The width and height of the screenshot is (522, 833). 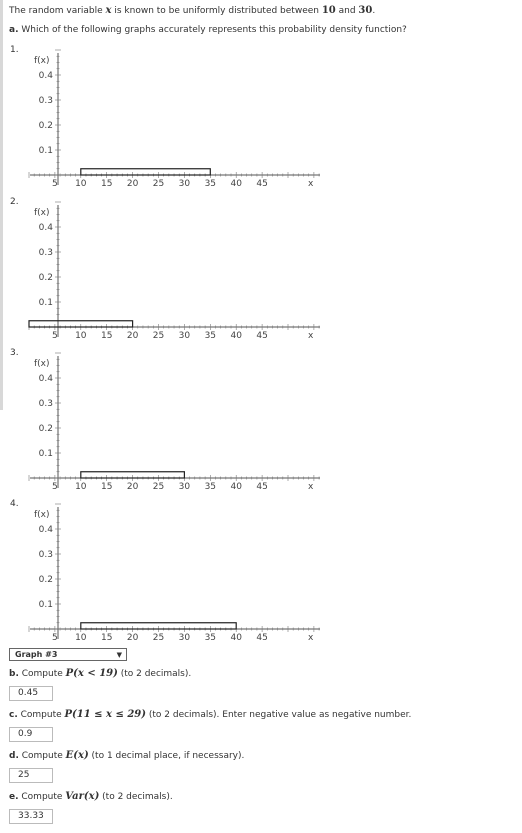 What do you see at coordinates (14, 353) in the screenshot?
I see `graph-3-number: 3.` at bounding box center [14, 353].